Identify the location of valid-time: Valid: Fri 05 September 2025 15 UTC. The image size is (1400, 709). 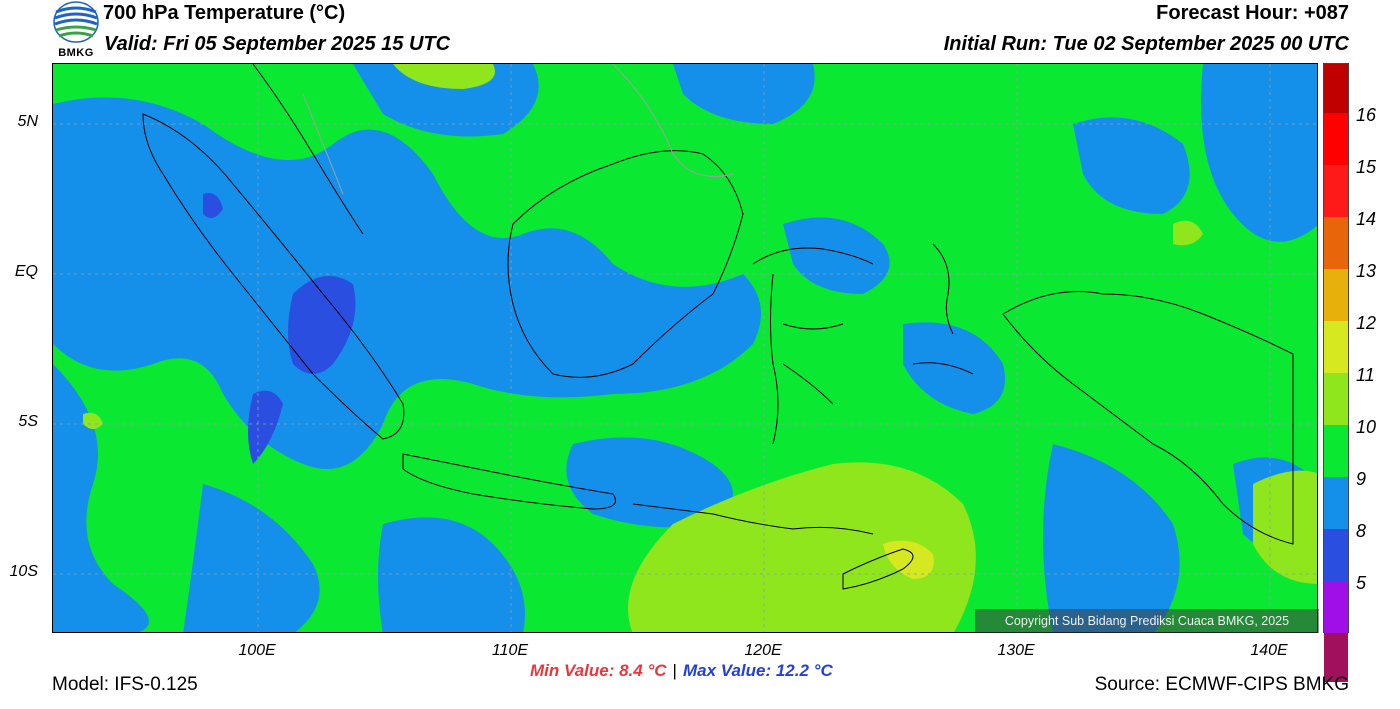
(277, 44).